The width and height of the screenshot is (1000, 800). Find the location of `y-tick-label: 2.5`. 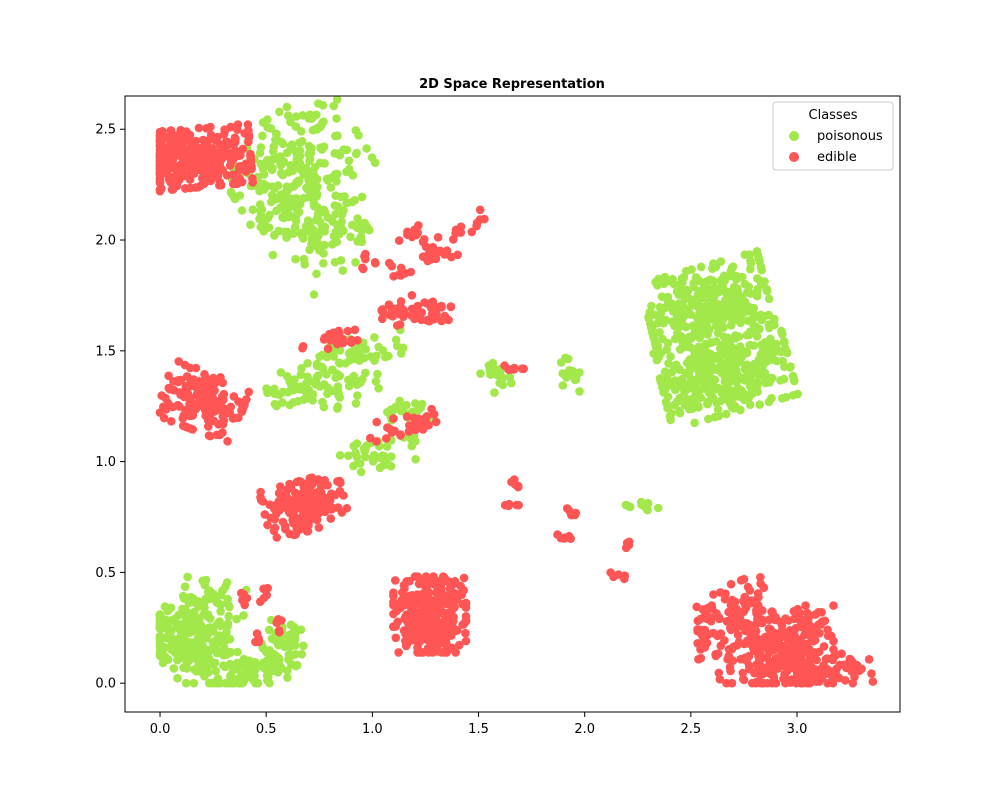

y-tick-label: 2.5 is located at coordinates (105, 130).